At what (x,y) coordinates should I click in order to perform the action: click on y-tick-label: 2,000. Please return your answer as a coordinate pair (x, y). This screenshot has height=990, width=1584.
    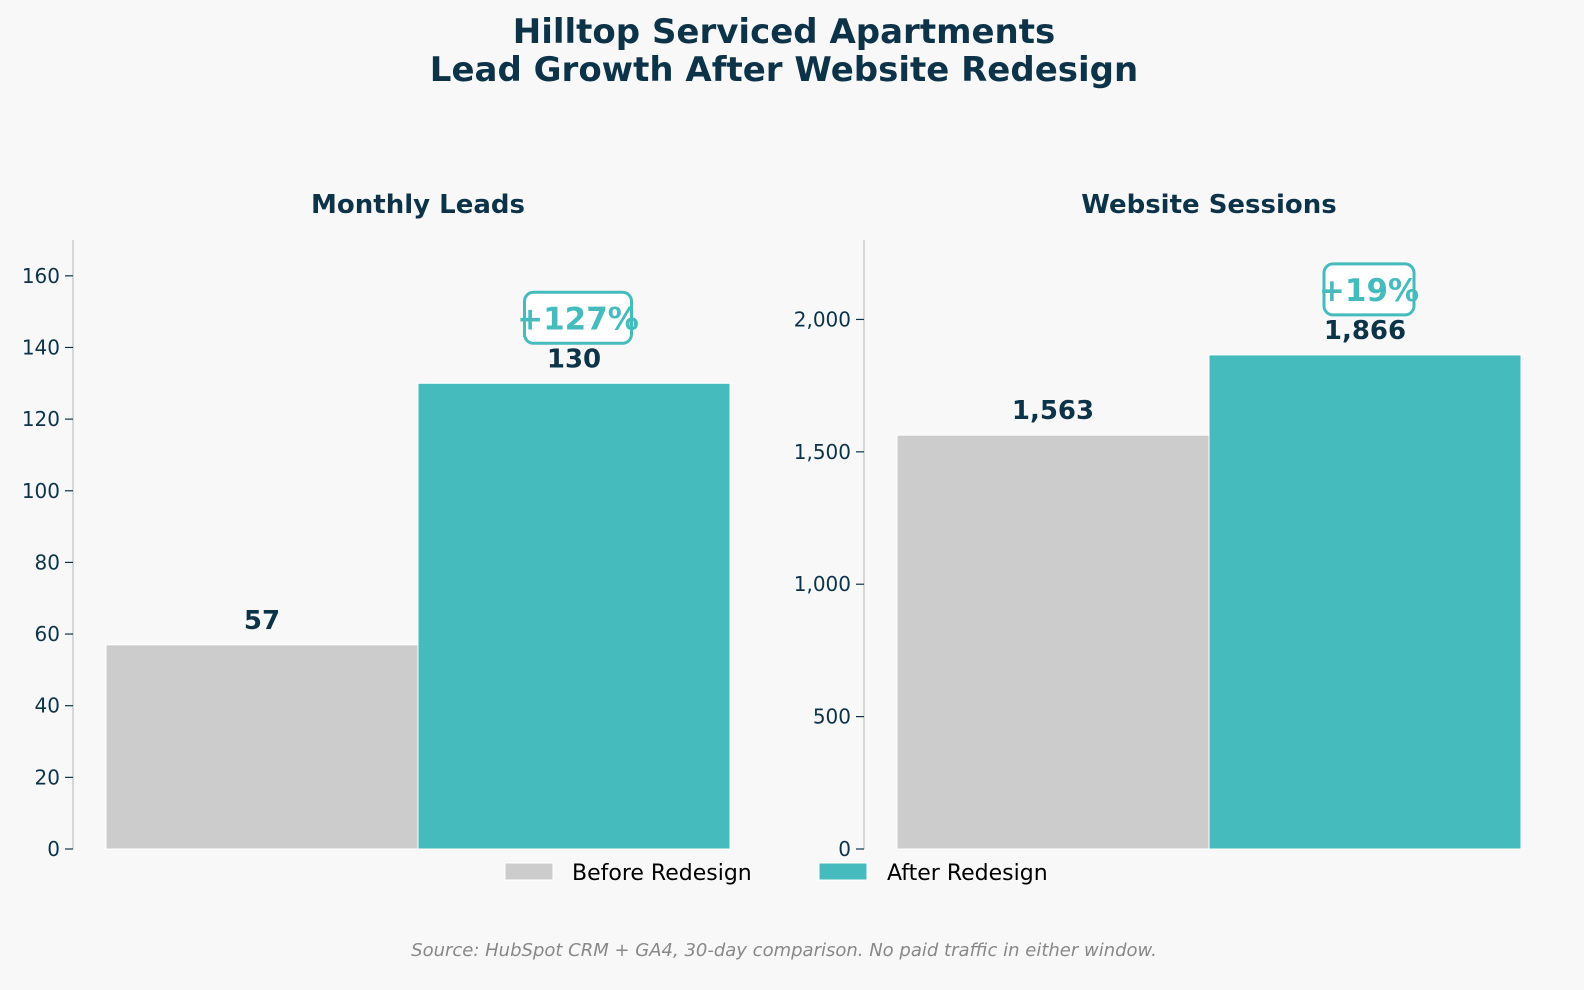
    Looking at the image, I should click on (822, 319).